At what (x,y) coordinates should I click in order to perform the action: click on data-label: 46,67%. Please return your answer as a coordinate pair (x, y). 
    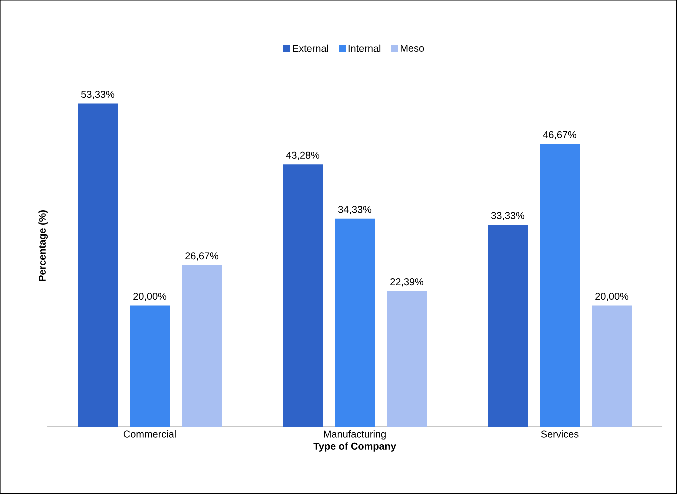
    Looking at the image, I should click on (560, 135).